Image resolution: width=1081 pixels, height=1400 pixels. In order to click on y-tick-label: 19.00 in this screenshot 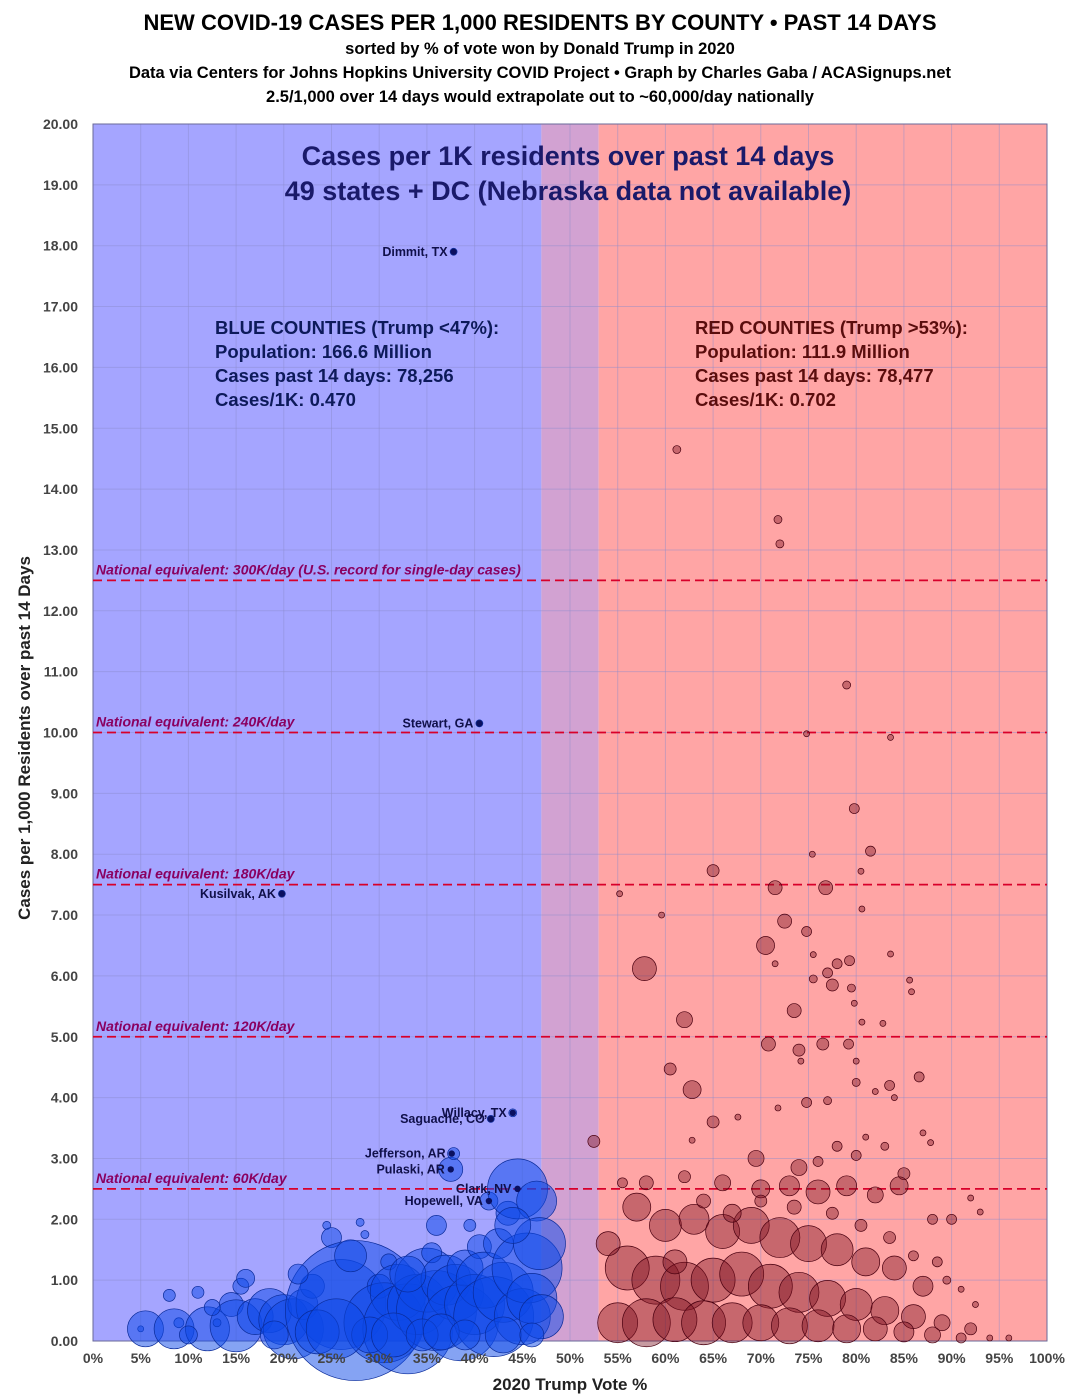, I will do `click(60, 185)`.